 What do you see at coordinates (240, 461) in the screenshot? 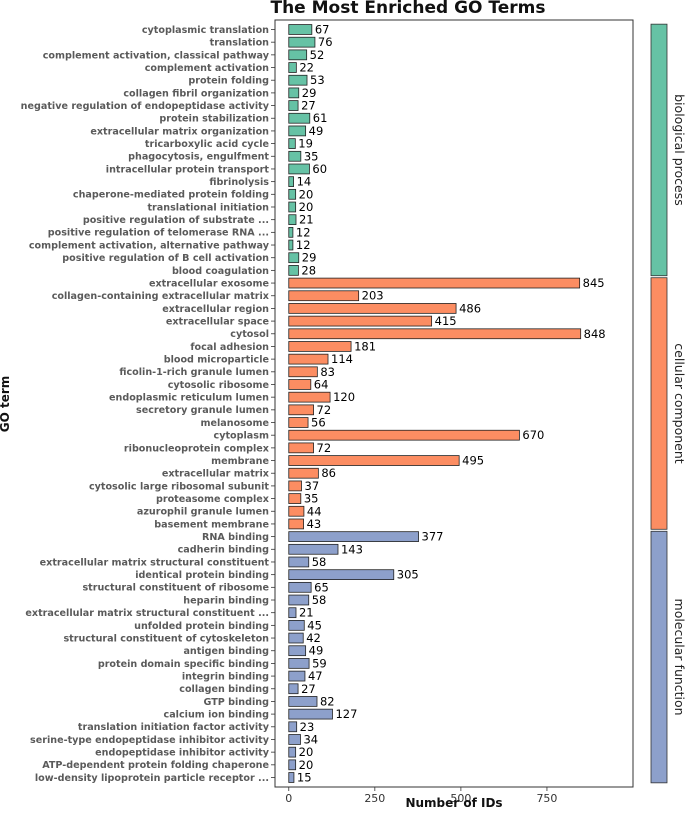
I see `y-tick-label: membrane` at bounding box center [240, 461].